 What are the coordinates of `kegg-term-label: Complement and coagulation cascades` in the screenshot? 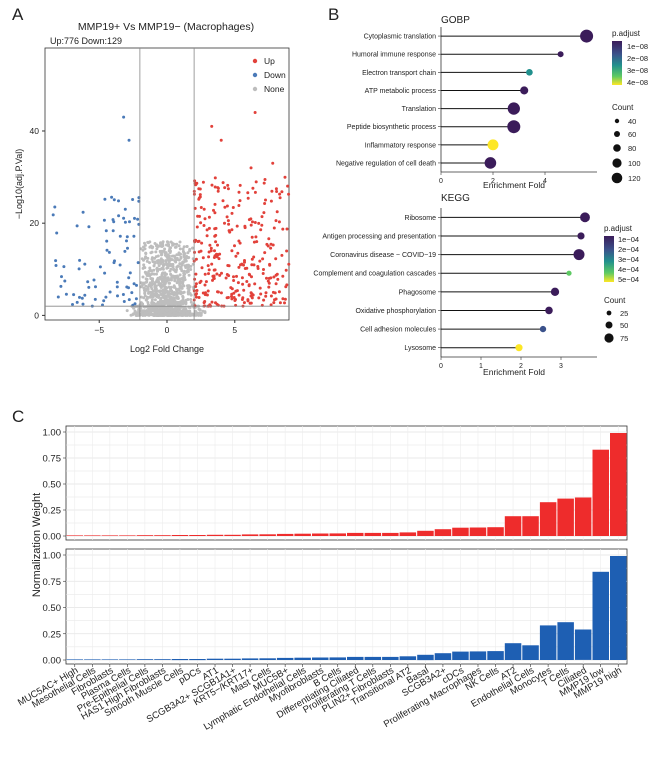 It's located at (374, 274).